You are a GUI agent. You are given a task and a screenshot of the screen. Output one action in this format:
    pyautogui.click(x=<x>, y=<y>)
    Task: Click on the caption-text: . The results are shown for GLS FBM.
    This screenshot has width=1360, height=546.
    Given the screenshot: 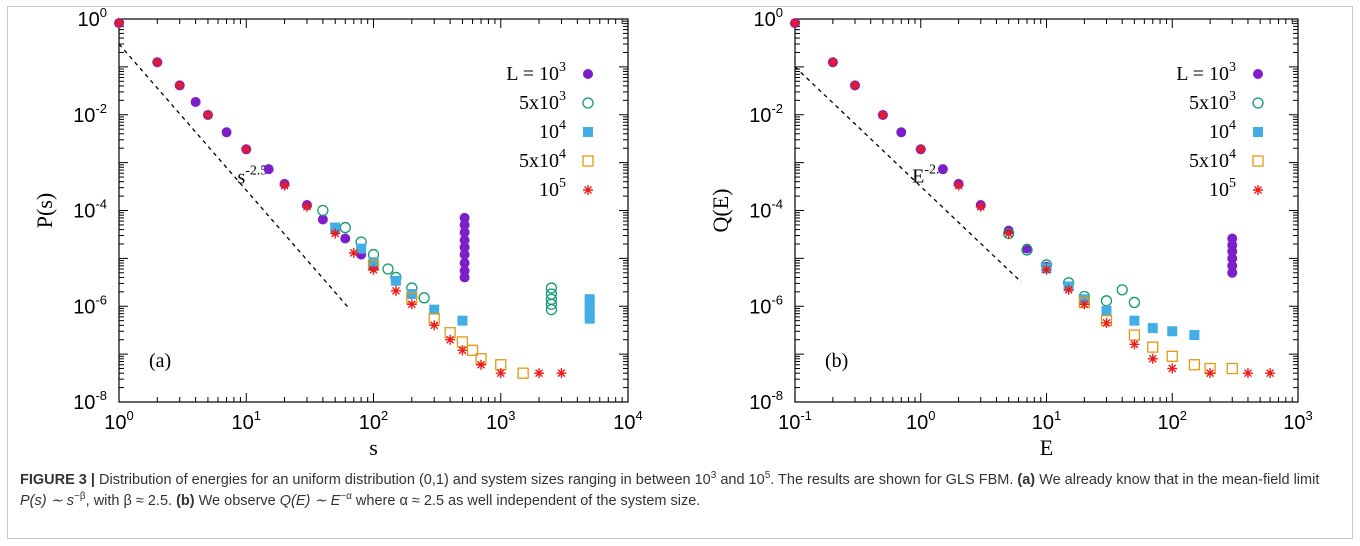 What is the action you would take?
    pyautogui.click(x=894, y=480)
    